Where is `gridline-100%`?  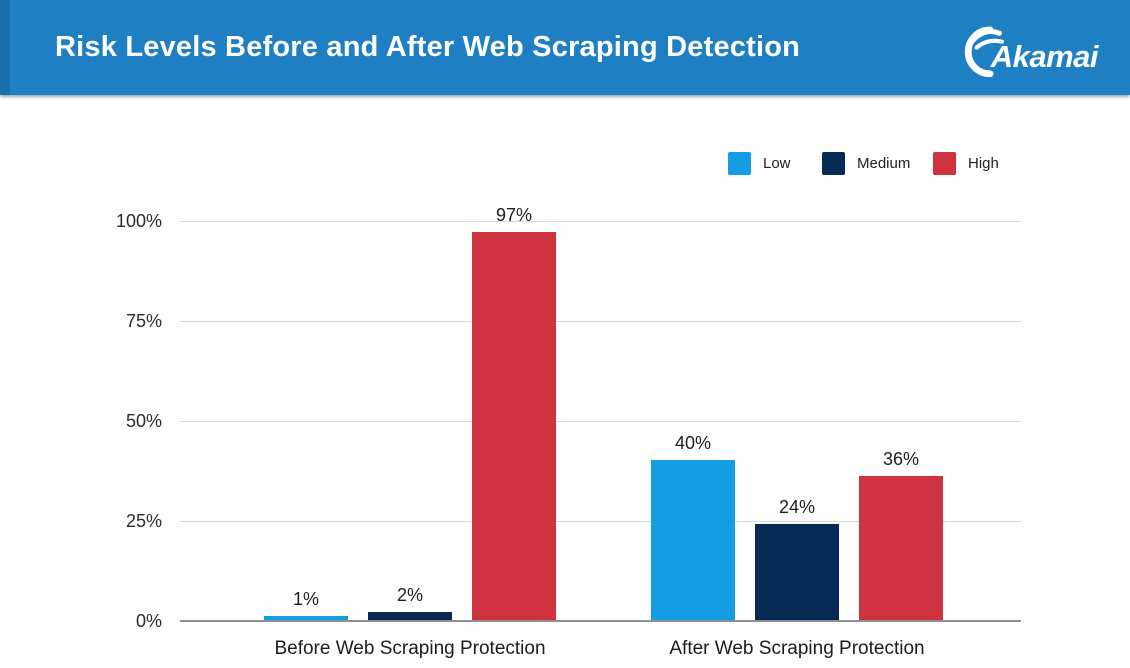 gridline-100% is located at coordinates (600, 221).